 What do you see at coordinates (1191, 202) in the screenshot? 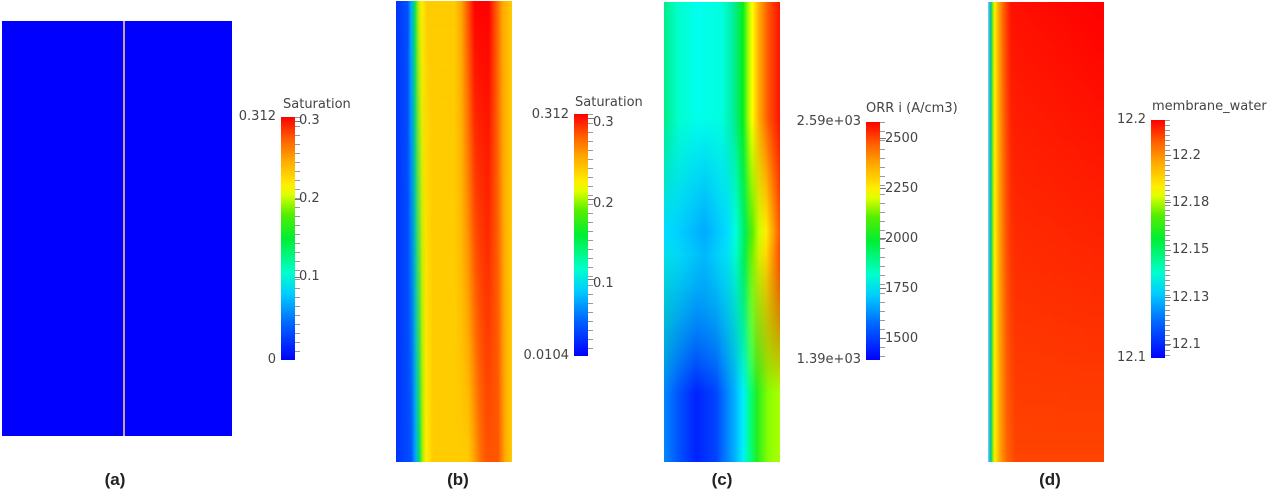
I see `tick-label: 12.18` at bounding box center [1191, 202].